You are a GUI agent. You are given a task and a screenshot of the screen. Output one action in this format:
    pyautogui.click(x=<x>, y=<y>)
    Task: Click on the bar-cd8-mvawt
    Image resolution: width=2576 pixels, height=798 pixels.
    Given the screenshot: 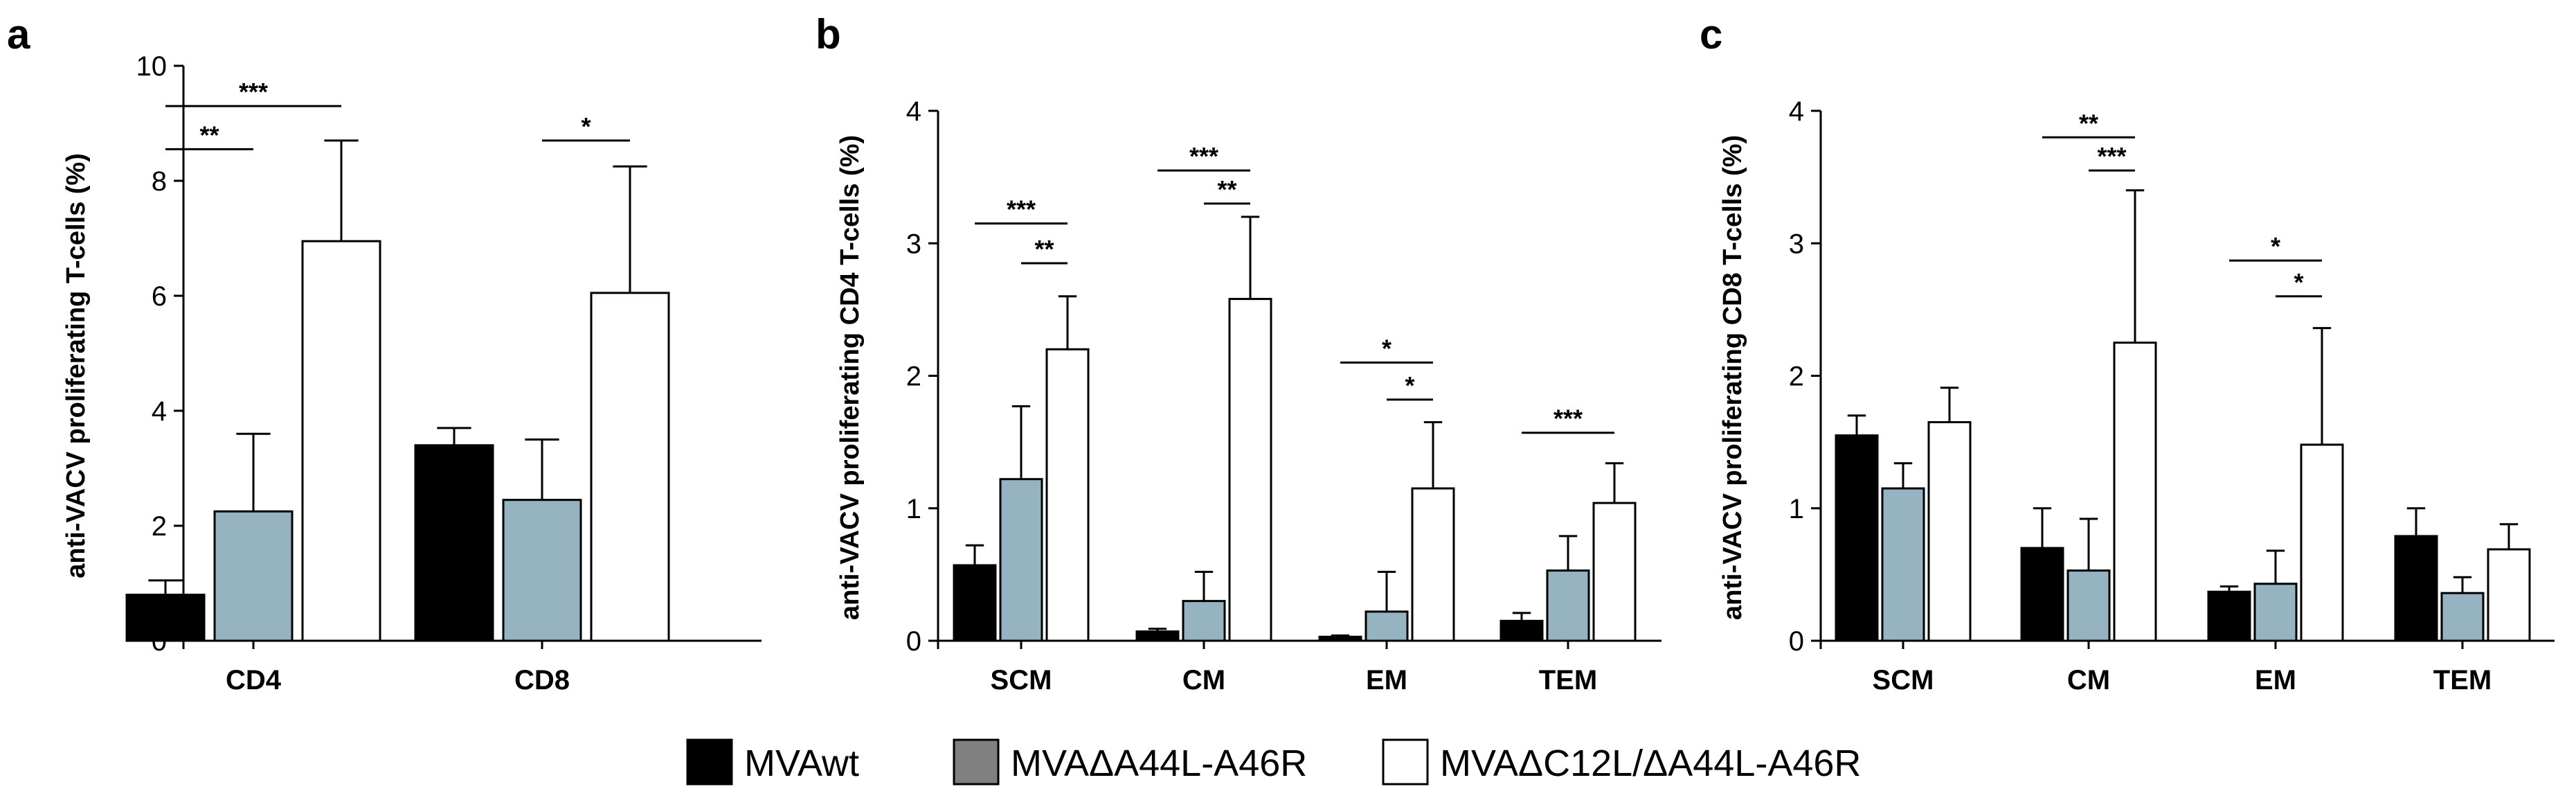 What is the action you would take?
    pyautogui.click(x=454, y=543)
    